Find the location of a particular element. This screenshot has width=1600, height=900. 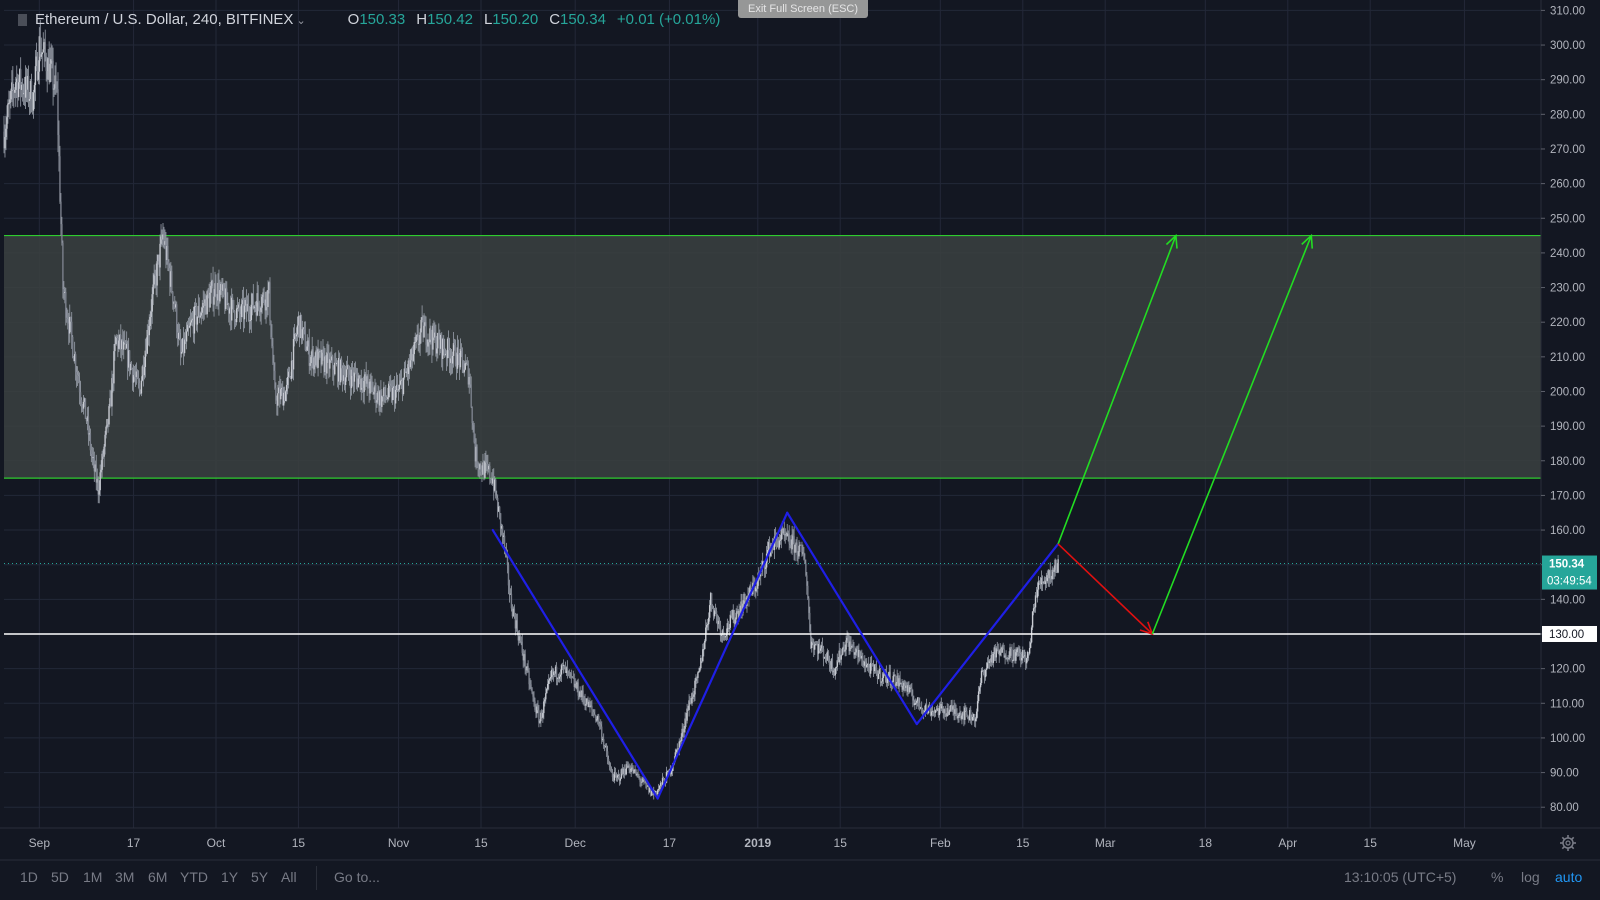

range-6m-button: 6M is located at coordinates (158, 877).